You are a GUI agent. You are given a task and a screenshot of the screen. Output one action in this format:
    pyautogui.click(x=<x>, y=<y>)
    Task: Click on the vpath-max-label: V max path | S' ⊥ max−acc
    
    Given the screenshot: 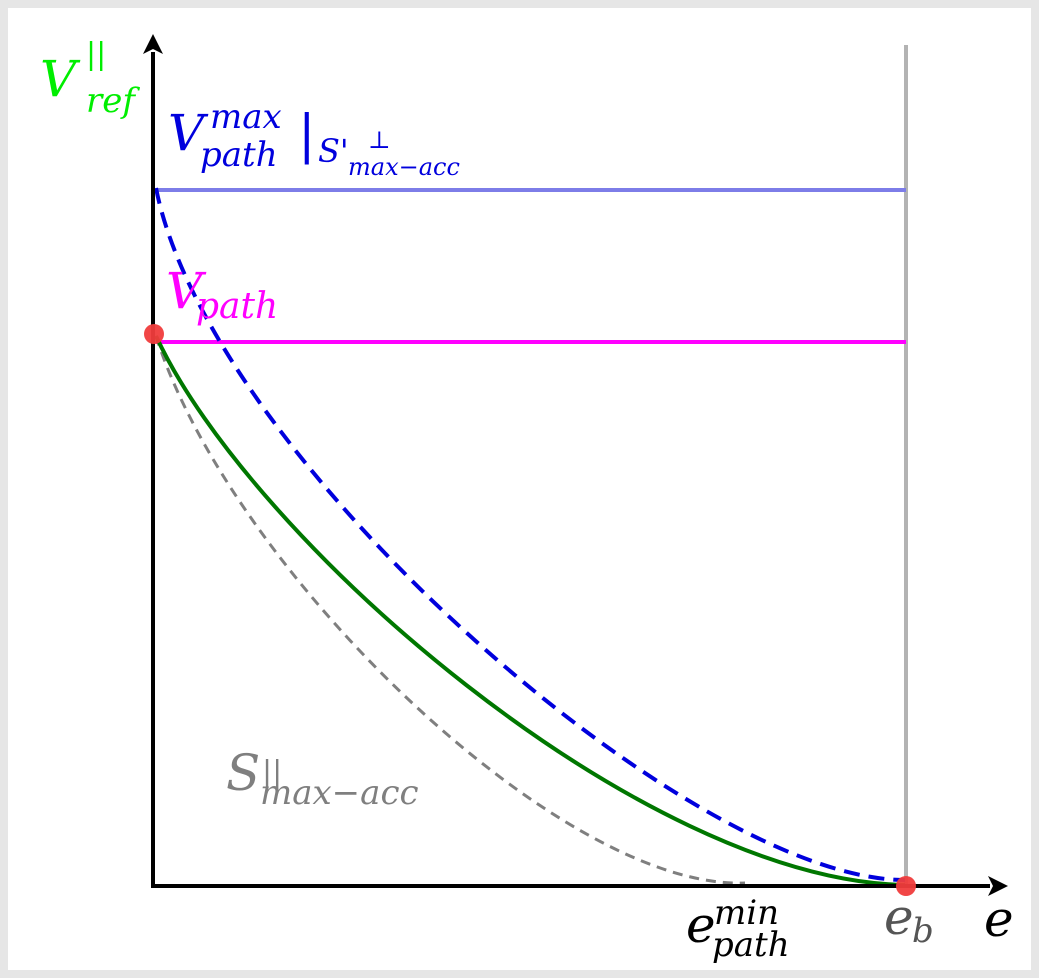 What is the action you would take?
    pyautogui.click(x=314, y=139)
    